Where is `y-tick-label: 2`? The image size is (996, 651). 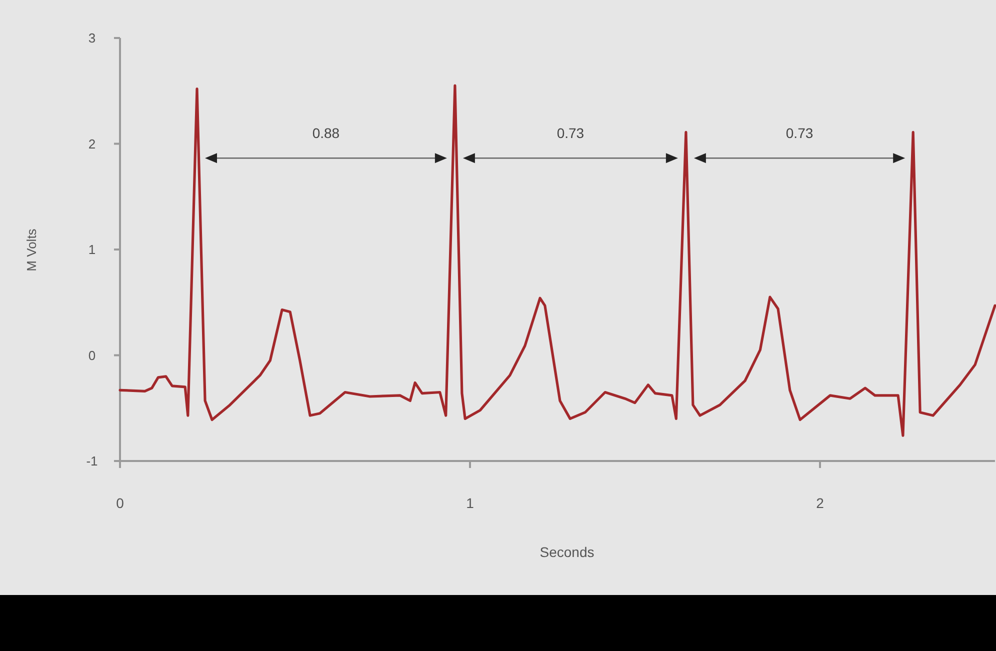
y-tick-label: 2 is located at coordinates (92, 144).